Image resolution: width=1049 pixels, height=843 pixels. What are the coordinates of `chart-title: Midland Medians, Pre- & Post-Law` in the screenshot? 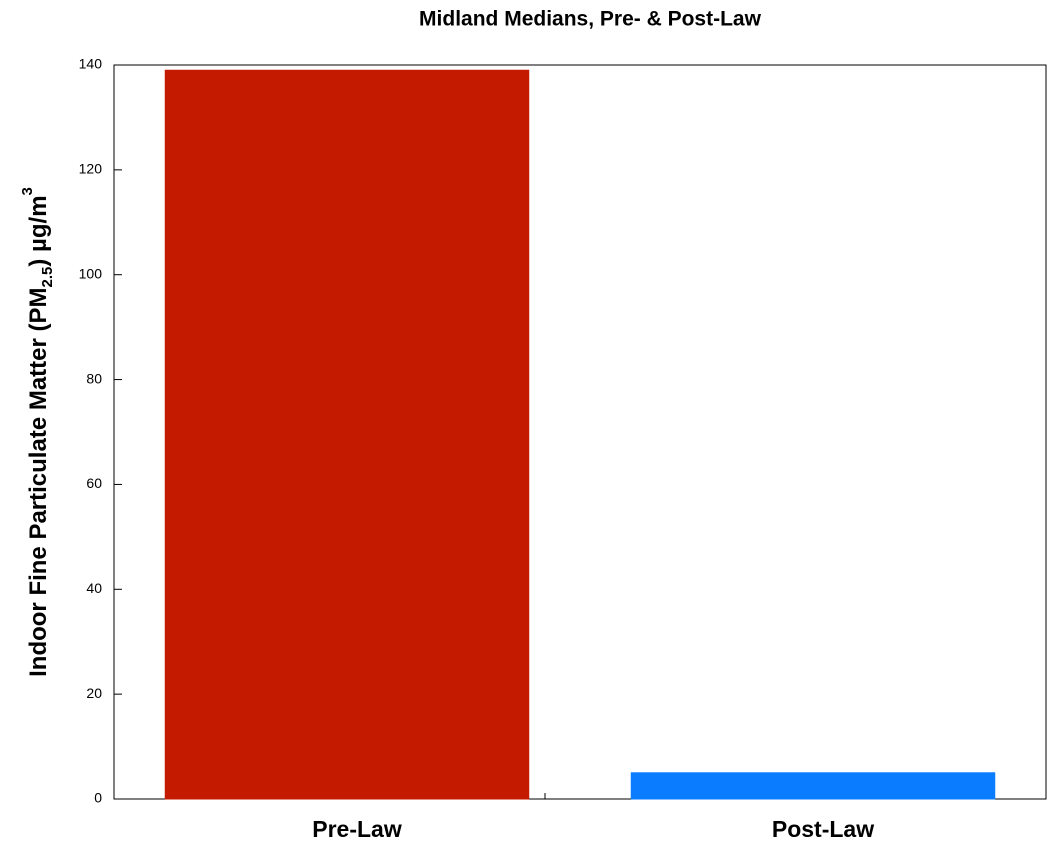 It's located at (590, 19).